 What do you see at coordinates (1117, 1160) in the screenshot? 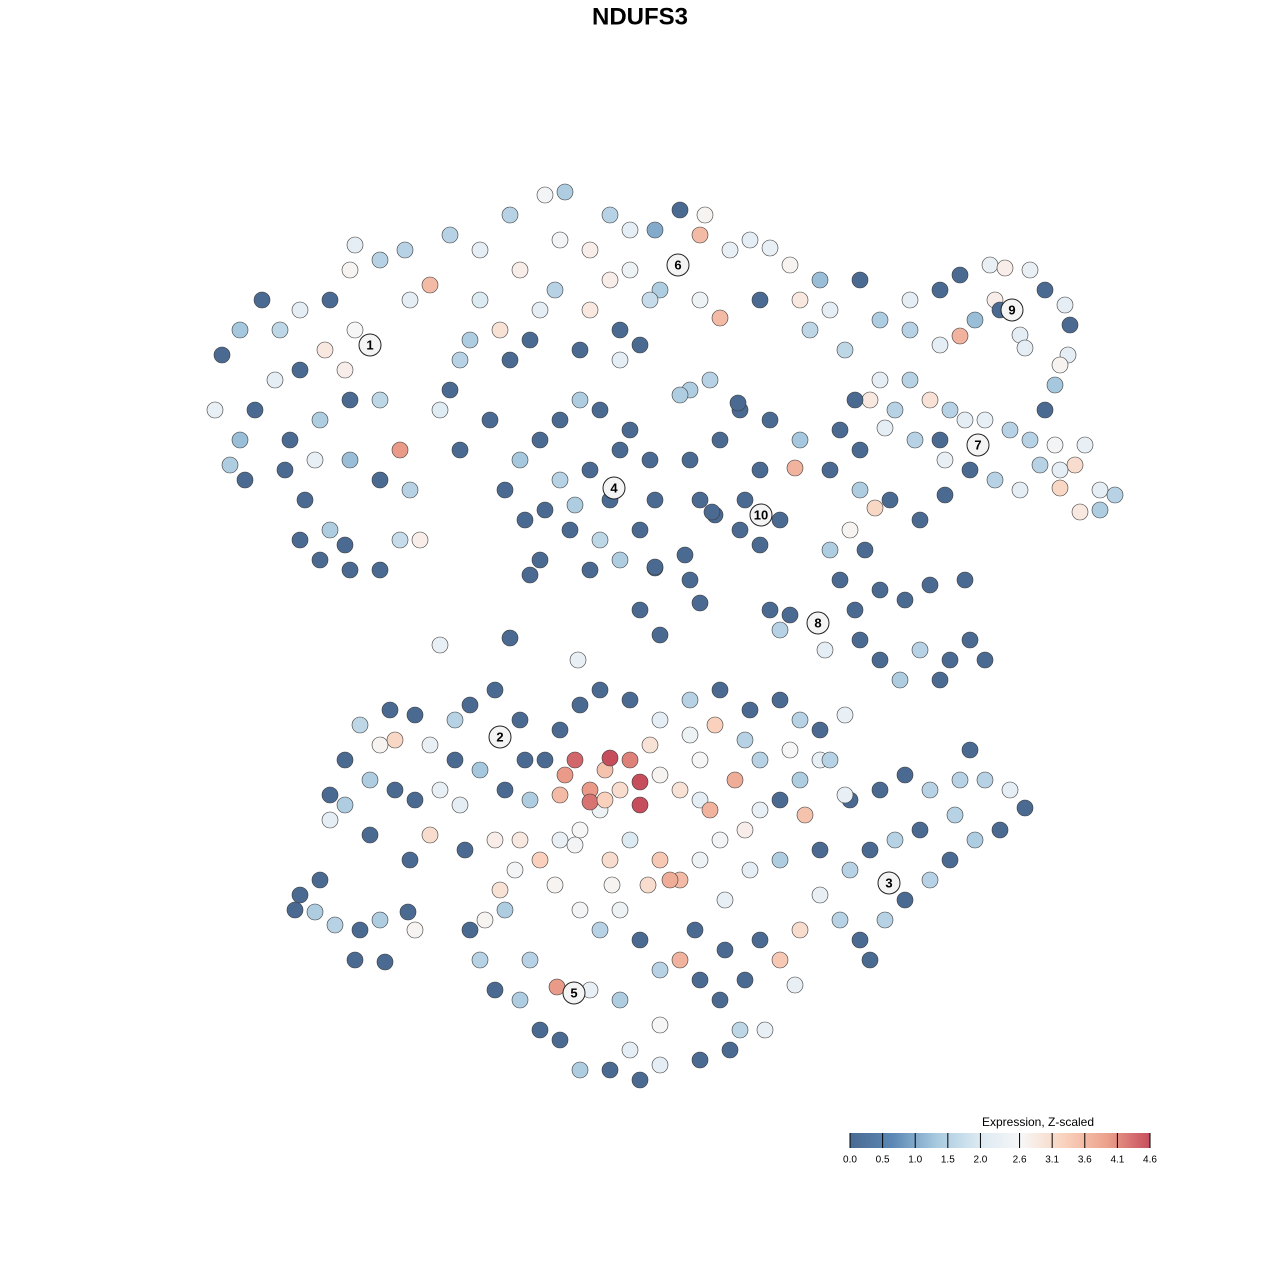
I see `colorbar-tick-label: 4.1` at bounding box center [1117, 1160].